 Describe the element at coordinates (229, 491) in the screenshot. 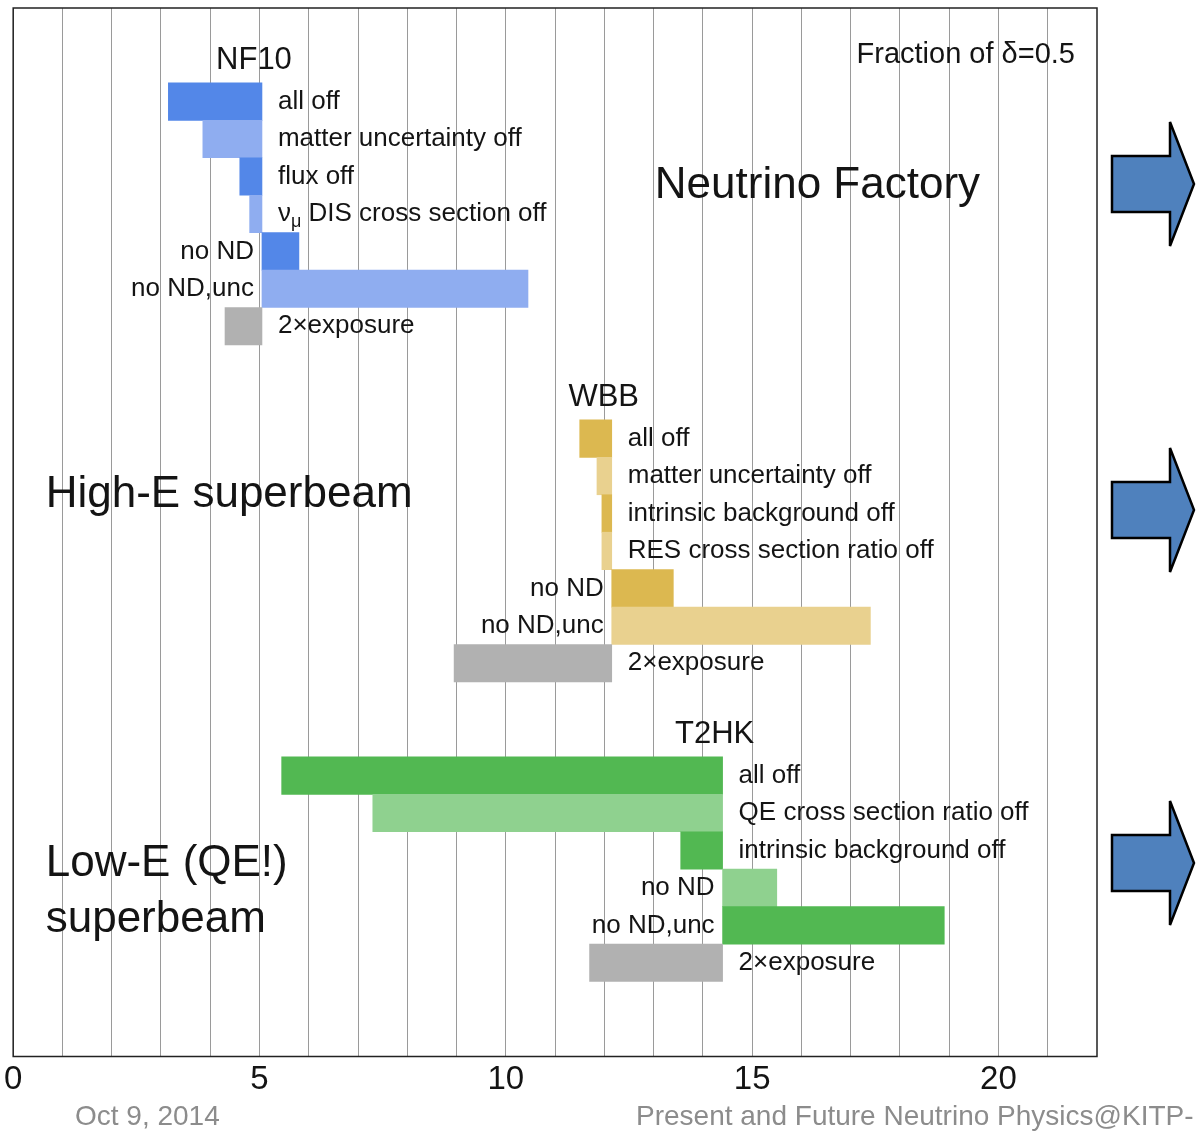

I see `annotation: High-E superbeam` at that location.